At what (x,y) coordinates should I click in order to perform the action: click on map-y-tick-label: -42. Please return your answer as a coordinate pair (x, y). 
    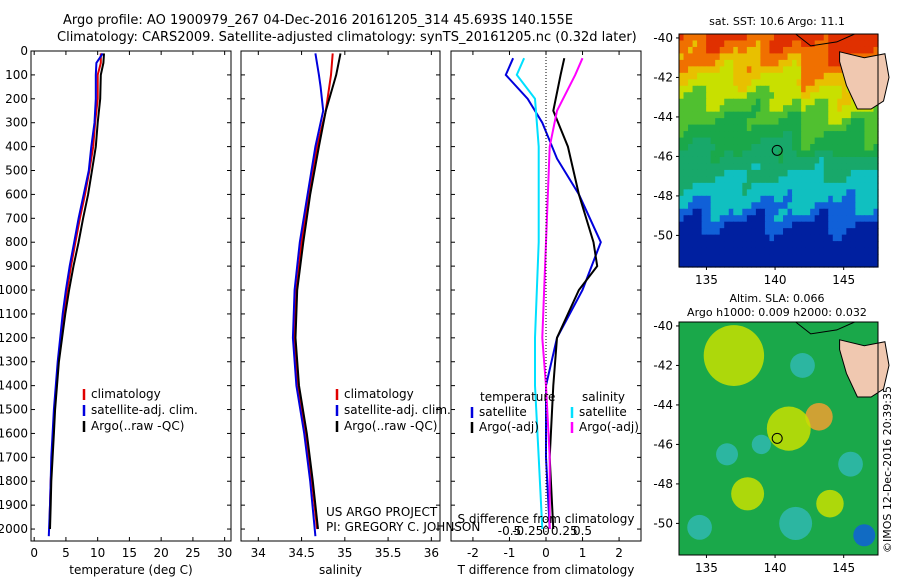
    Looking at the image, I should click on (663, 77).